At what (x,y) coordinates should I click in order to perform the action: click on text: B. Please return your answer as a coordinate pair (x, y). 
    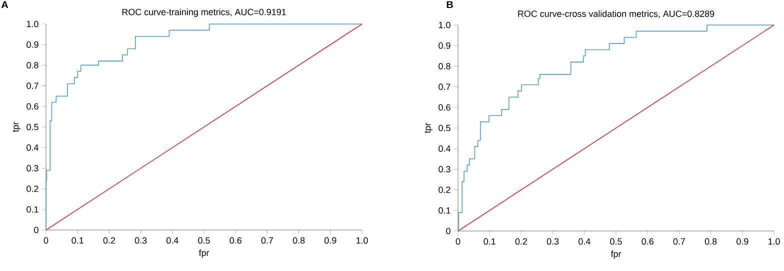
    Looking at the image, I should click on (449, 4).